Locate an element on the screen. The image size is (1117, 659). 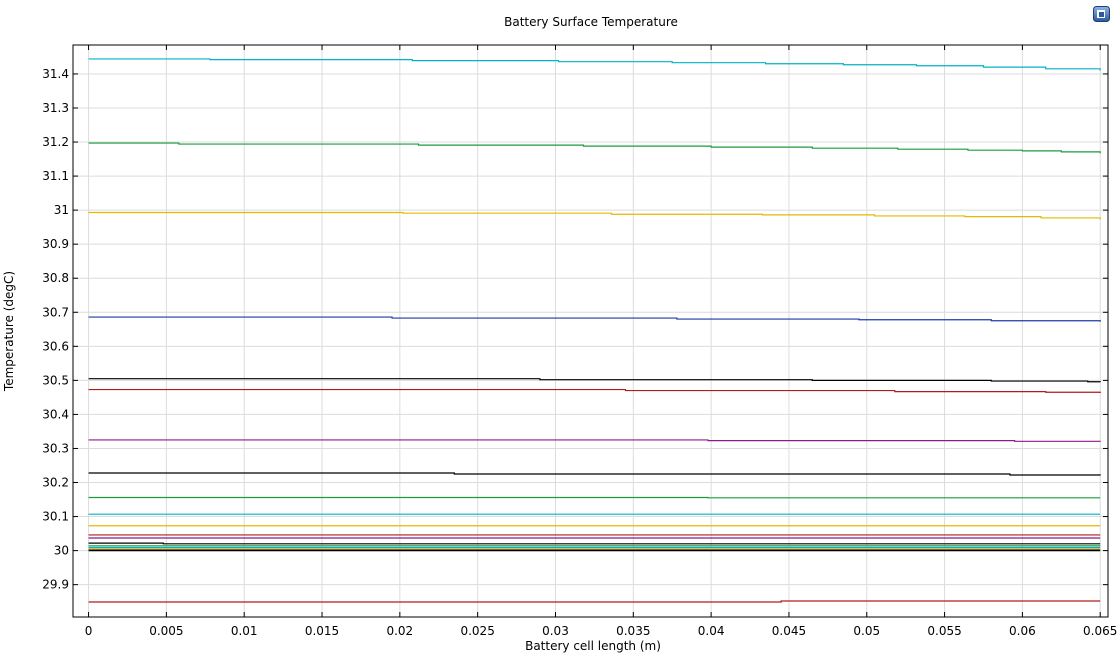
x-tick-label: 0.035 is located at coordinates (633, 631).